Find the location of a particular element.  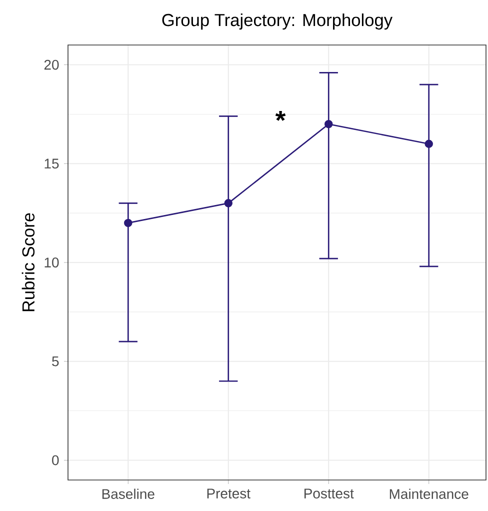

x-tick-label: Baseline is located at coordinates (128, 493).